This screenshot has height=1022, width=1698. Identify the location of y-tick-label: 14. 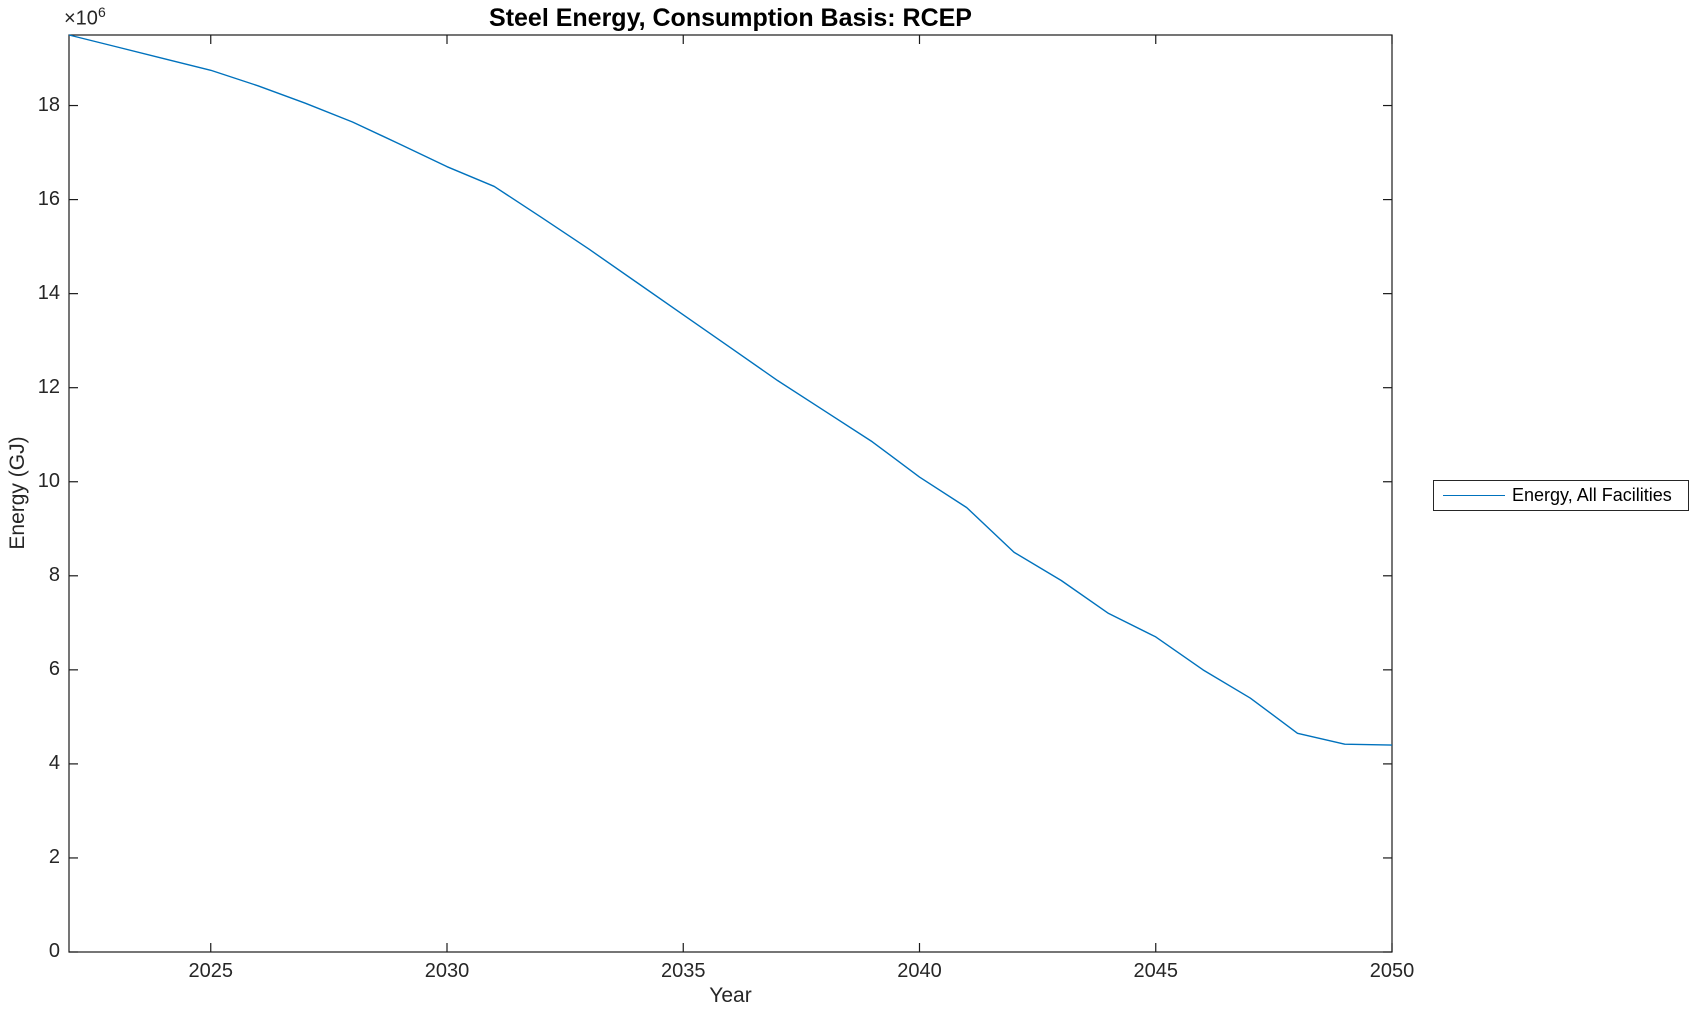
(48, 292).